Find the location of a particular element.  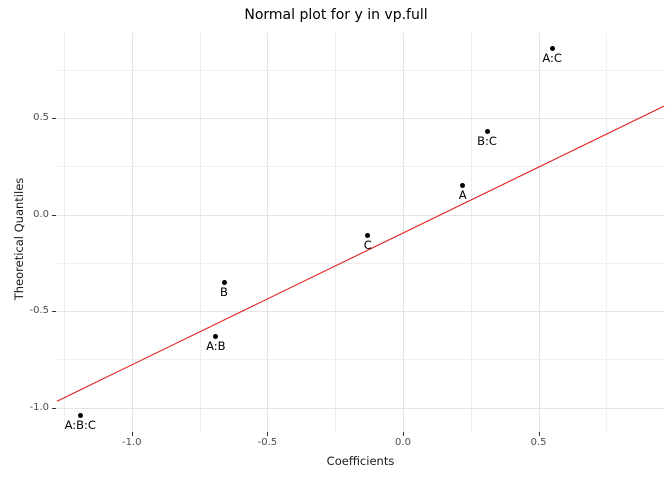

plot-title: Normal plot for y in vp.full is located at coordinates (336, 15).